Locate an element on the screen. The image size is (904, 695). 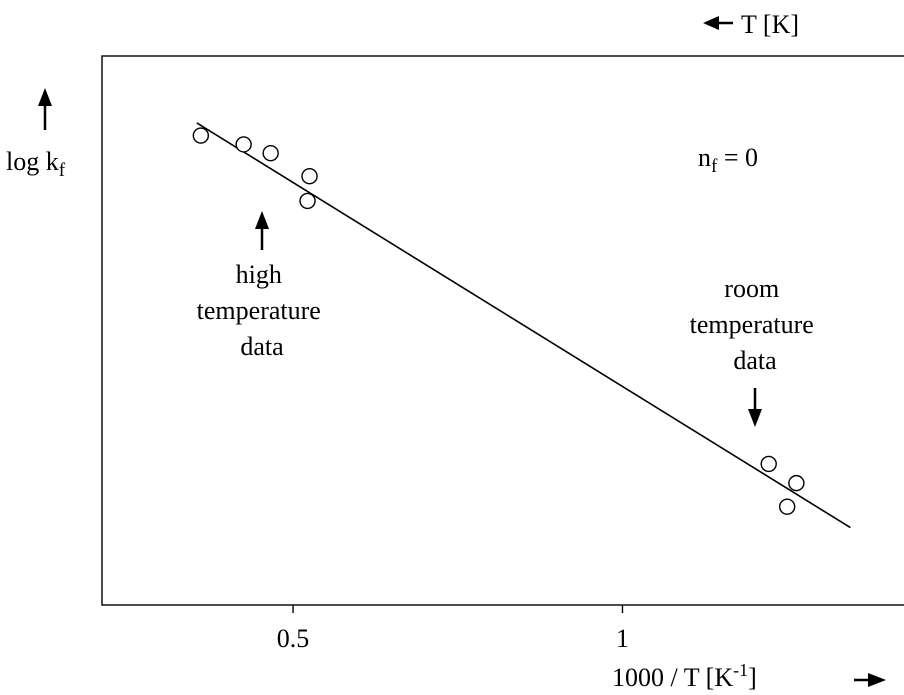
room-temp-arrow-icon is located at coordinates (755, 407).